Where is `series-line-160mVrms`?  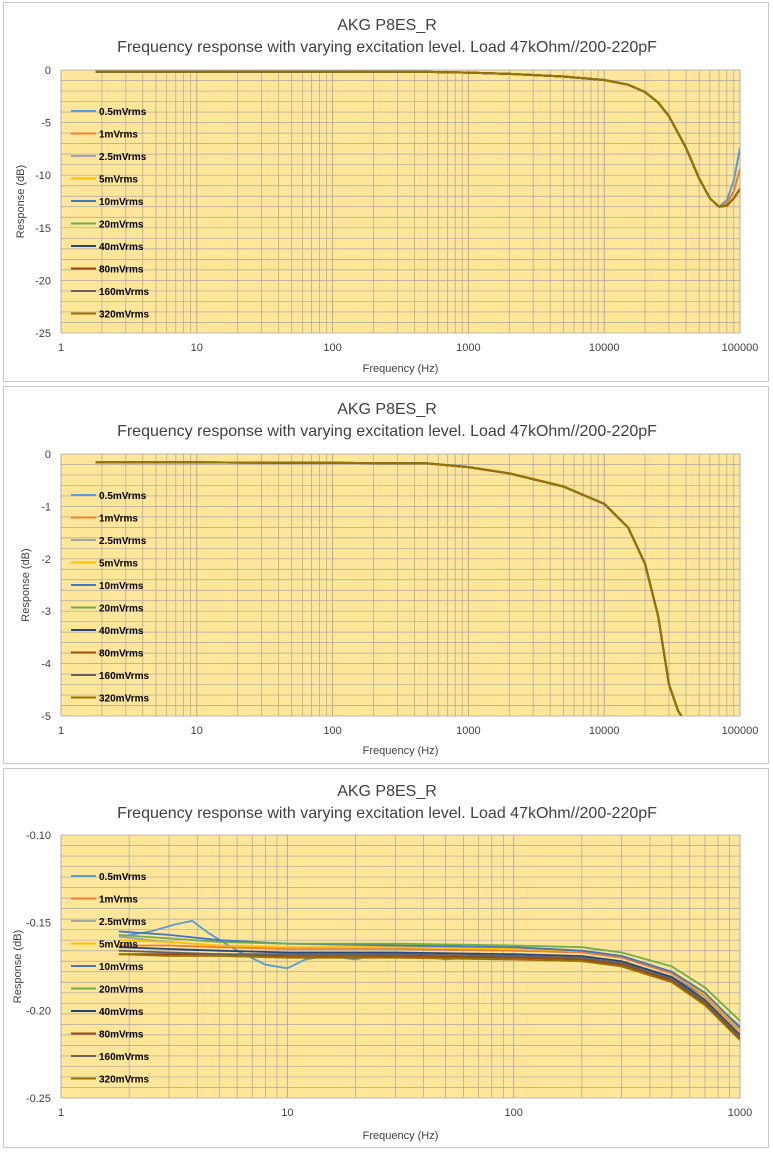
series-line-160mVrms is located at coordinates (429, 993).